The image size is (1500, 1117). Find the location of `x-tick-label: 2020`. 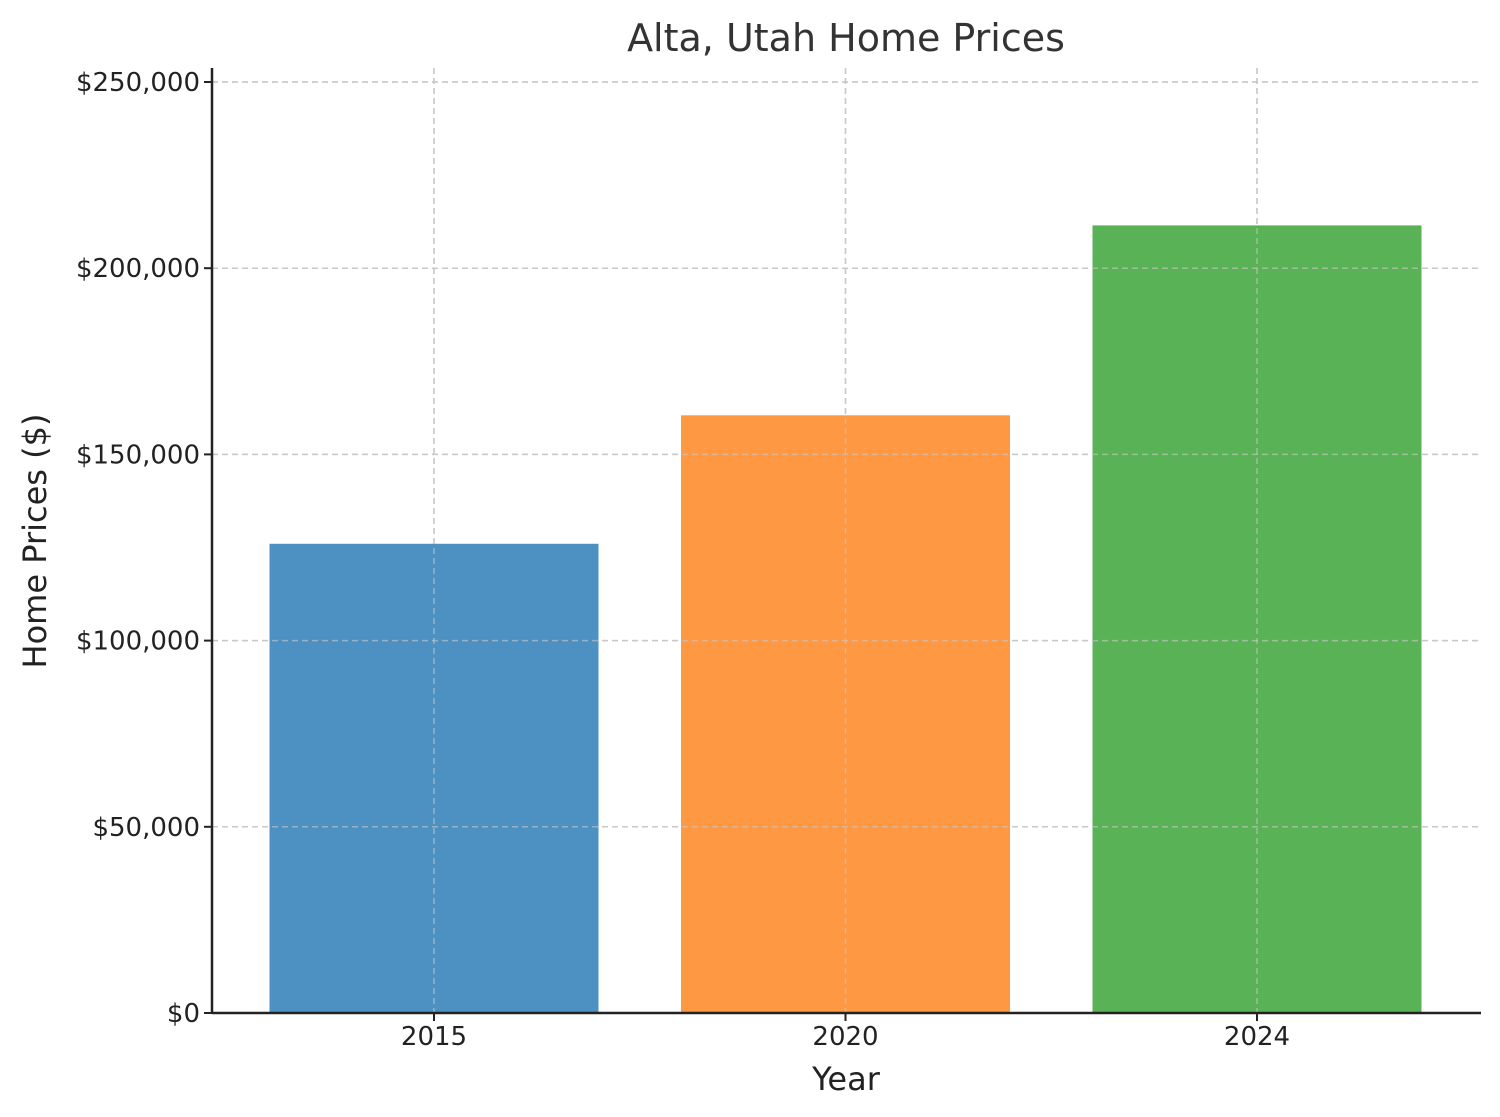

x-tick-label: 2020 is located at coordinates (845, 1037).